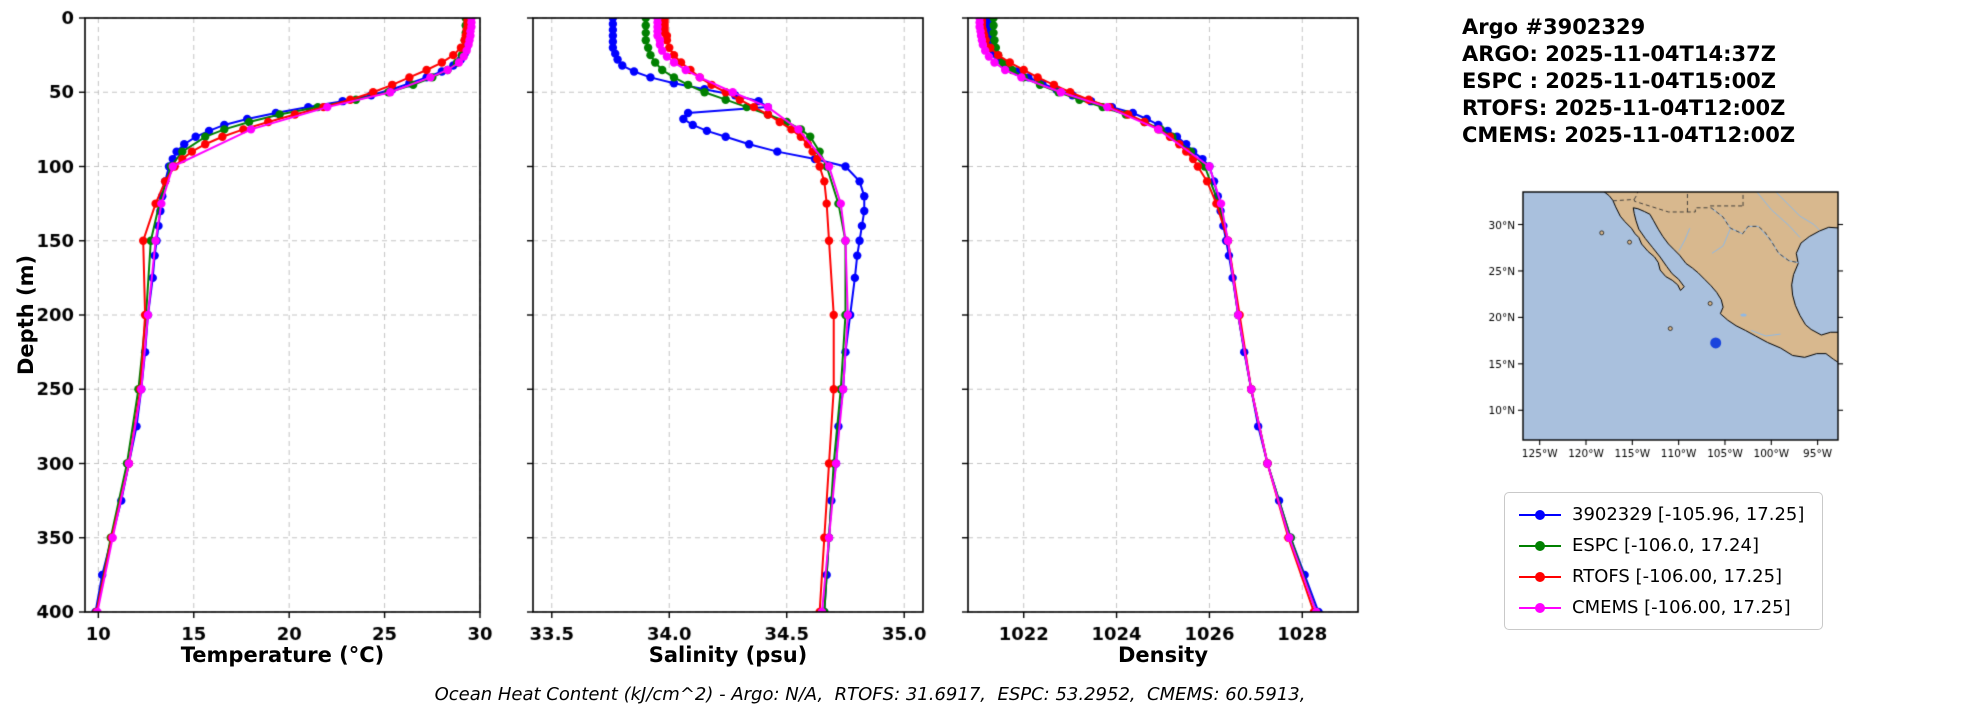  What do you see at coordinates (26, 315) in the screenshot?
I see `depth-axis-label: Depth (m)` at bounding box center [26, 315].